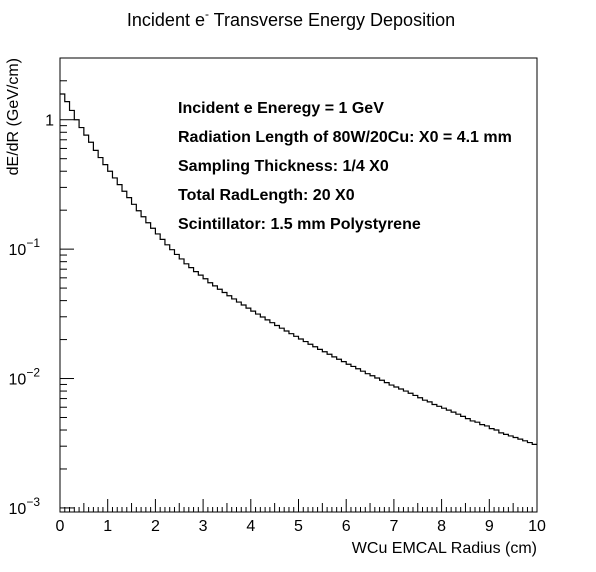  Describe the element at coordinates (250, 526) in the screenshot. I see `x-tick-label: 4` at that location.